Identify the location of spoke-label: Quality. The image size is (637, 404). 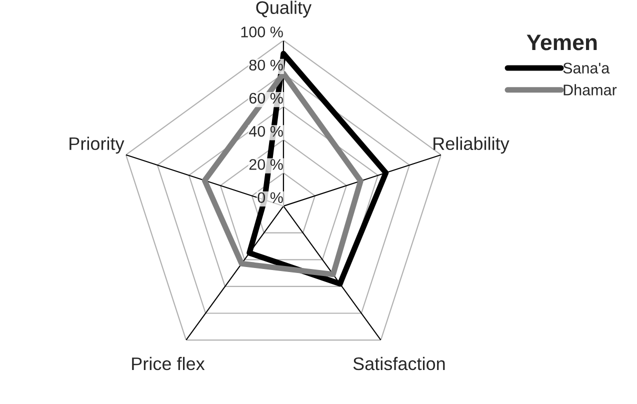
(284, 9).